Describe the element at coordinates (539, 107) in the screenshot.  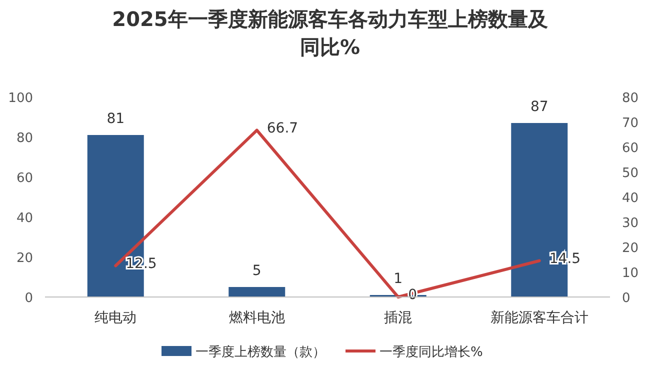
I see `data-label: 87` at that location.